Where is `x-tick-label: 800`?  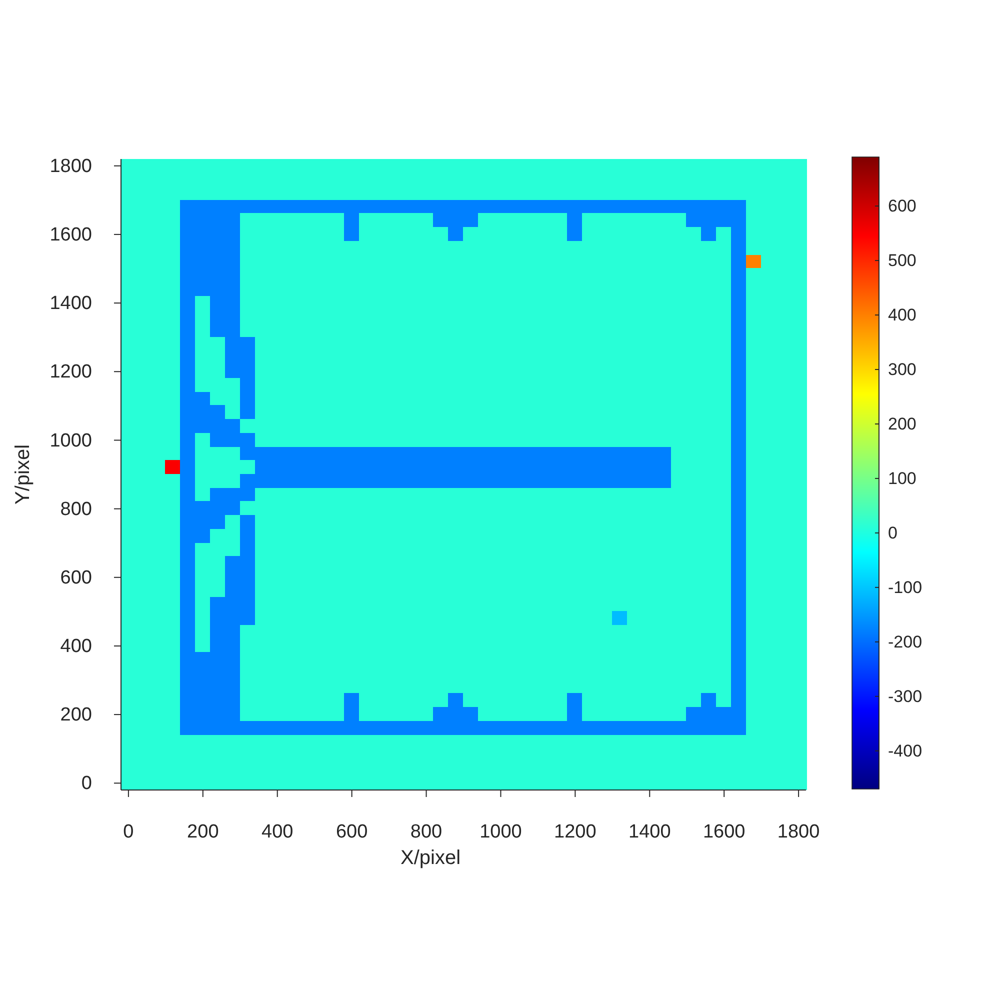 x-tick-label: 800 is located at coordinates (426, 831).